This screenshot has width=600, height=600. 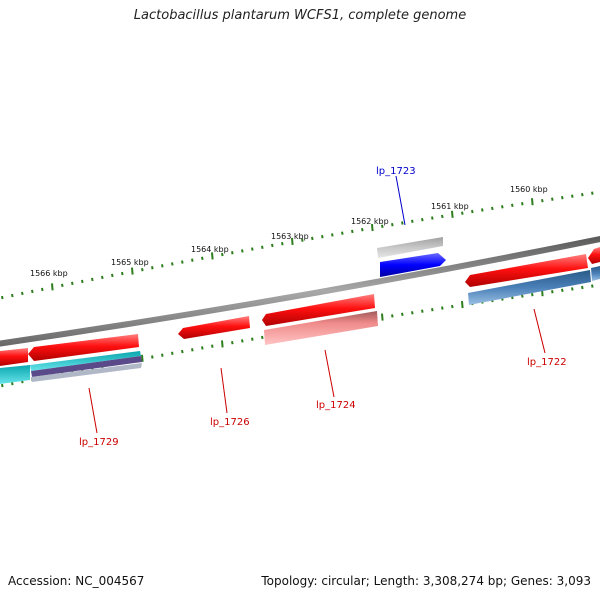 I want to click on scale-label: 1565 kbp, so click(x=130, y=262).